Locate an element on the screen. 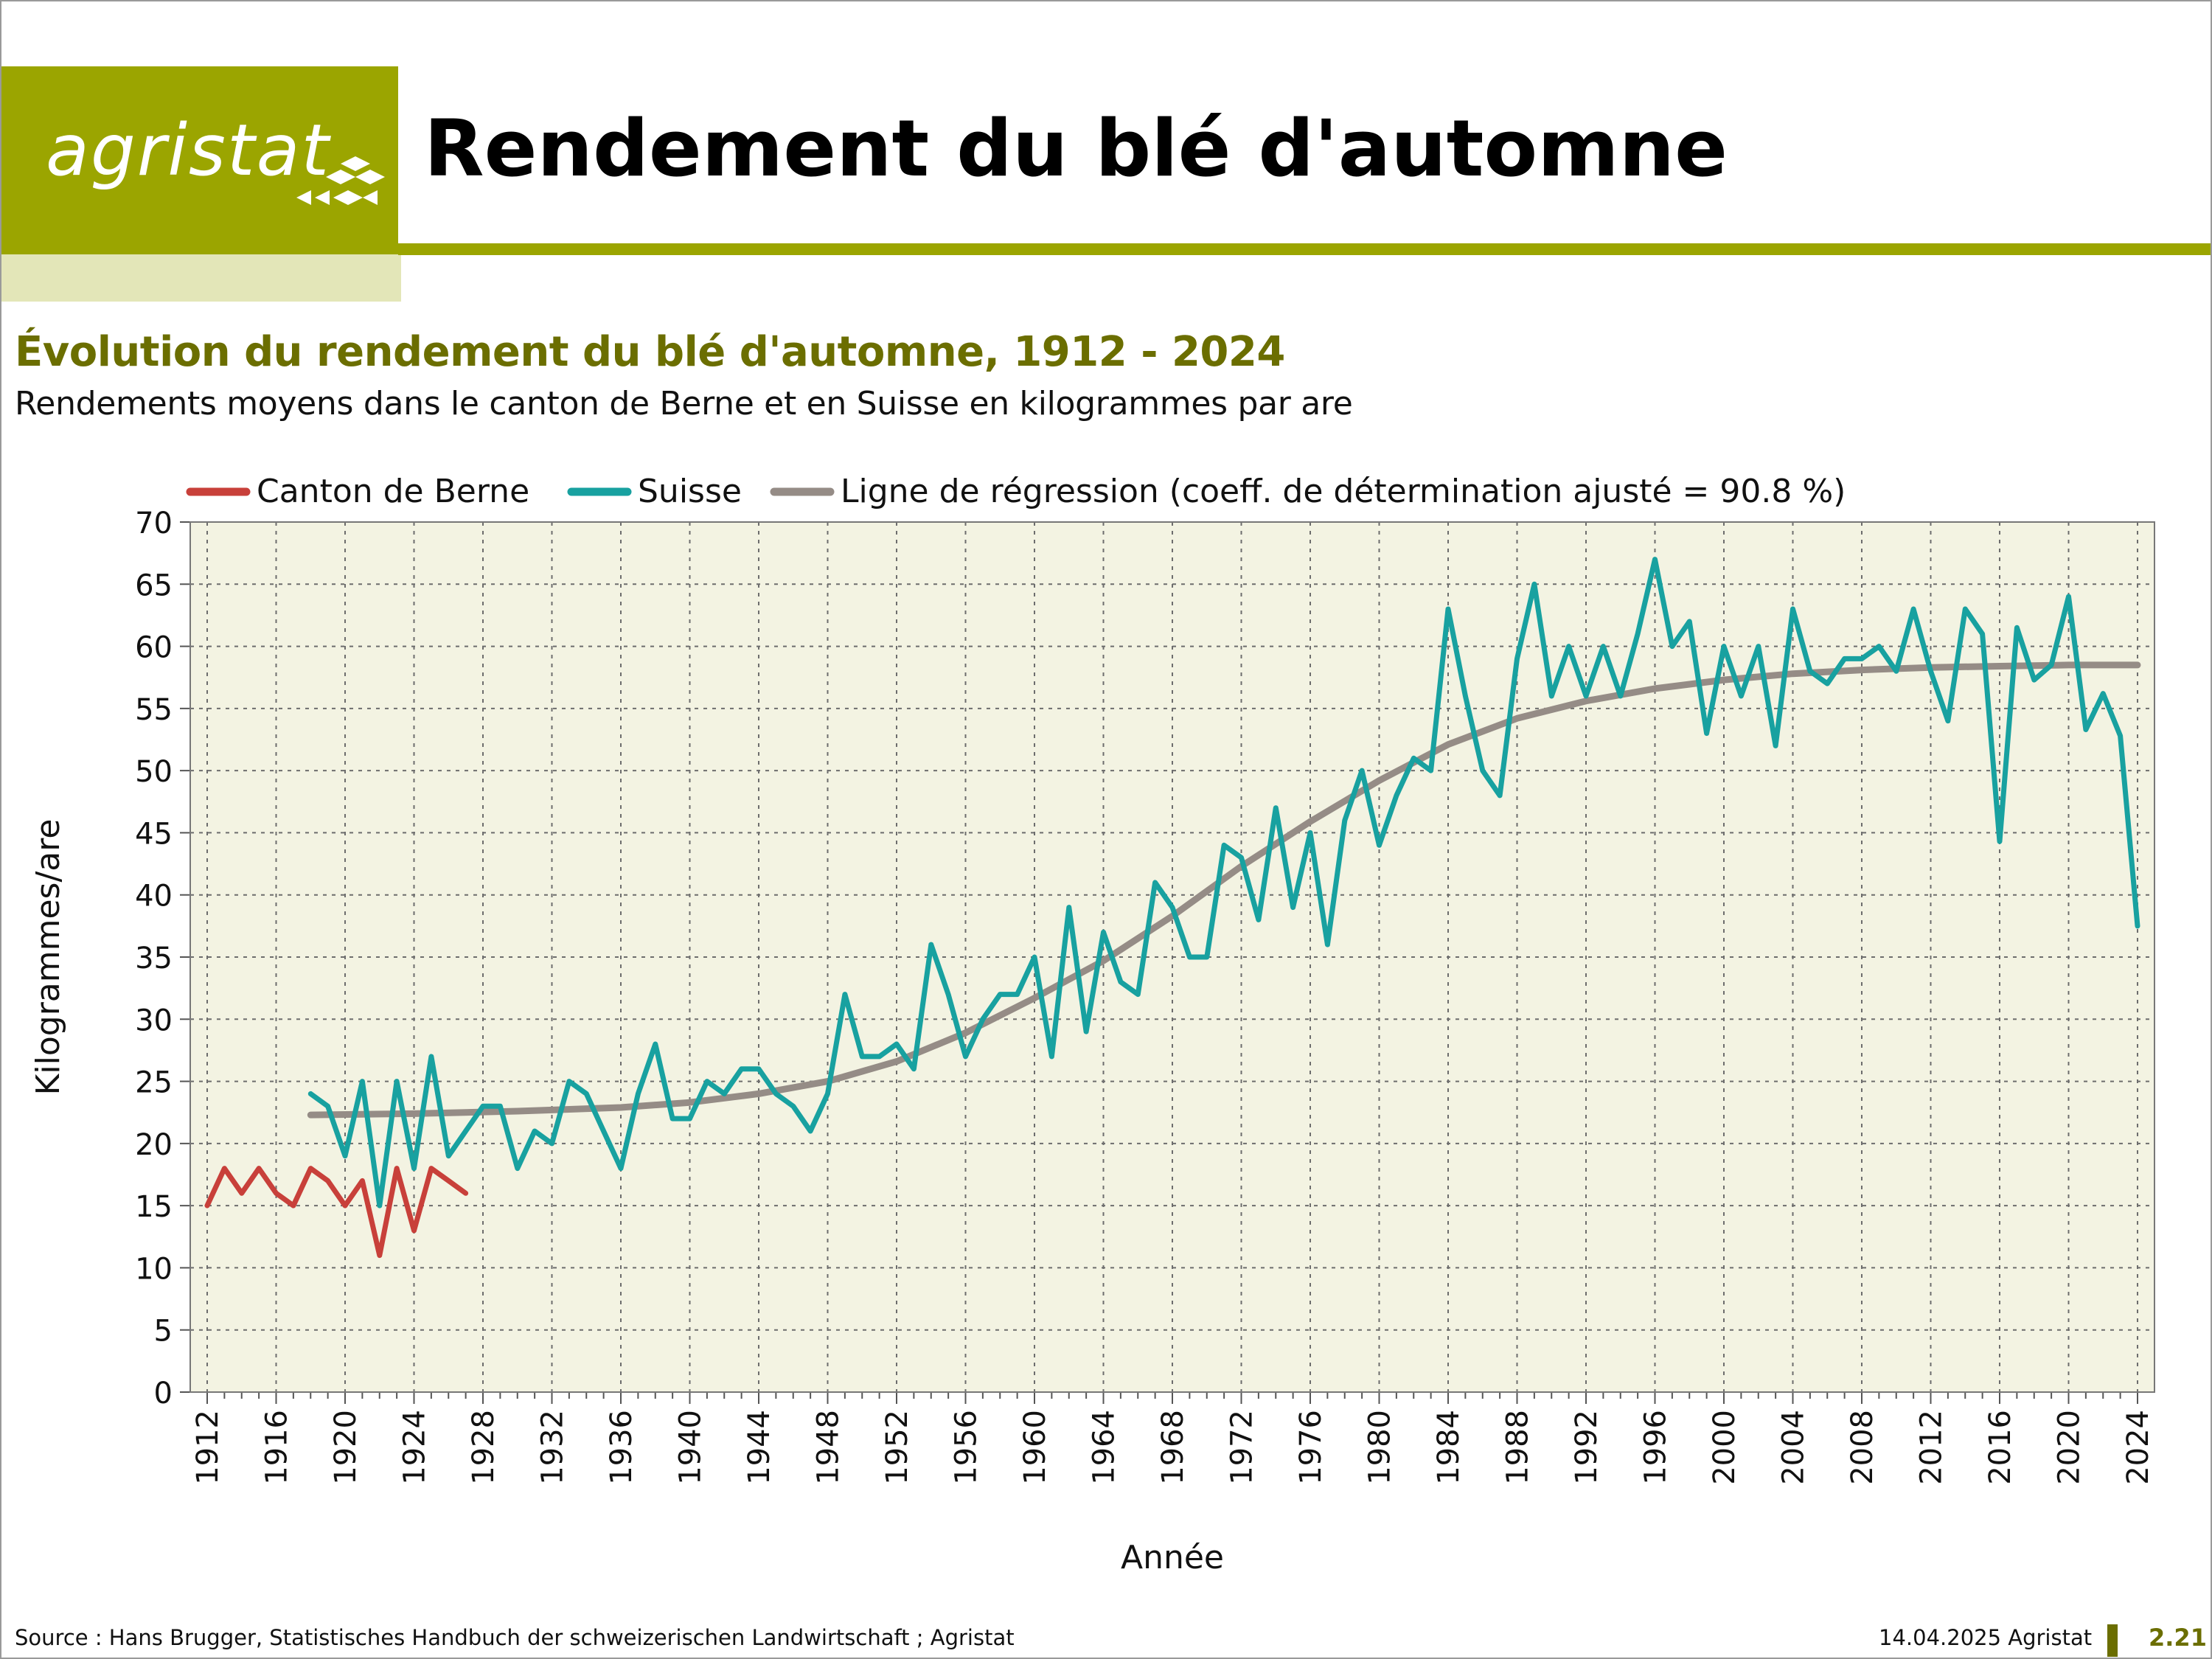 The image size is (2212, 1659). logo-mark-icon is located at coordinates (340, 180).